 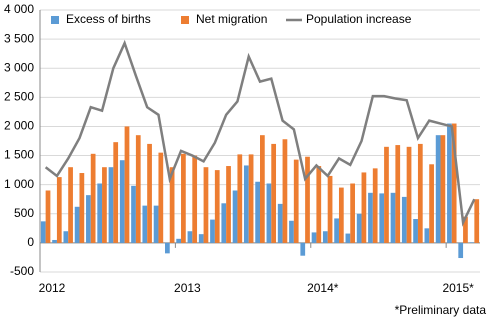 What do you see at coordinates (19, 38) in the screenshot?
I see `y-tick-label: 3 500` at bounding box center [19, 38].